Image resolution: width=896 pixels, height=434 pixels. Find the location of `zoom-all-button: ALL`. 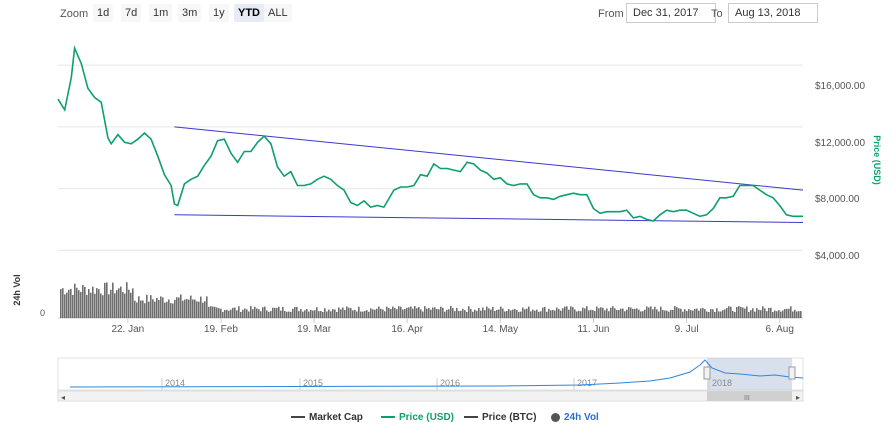

zoom-all-button: ALL is located at coordinates (278, 13).